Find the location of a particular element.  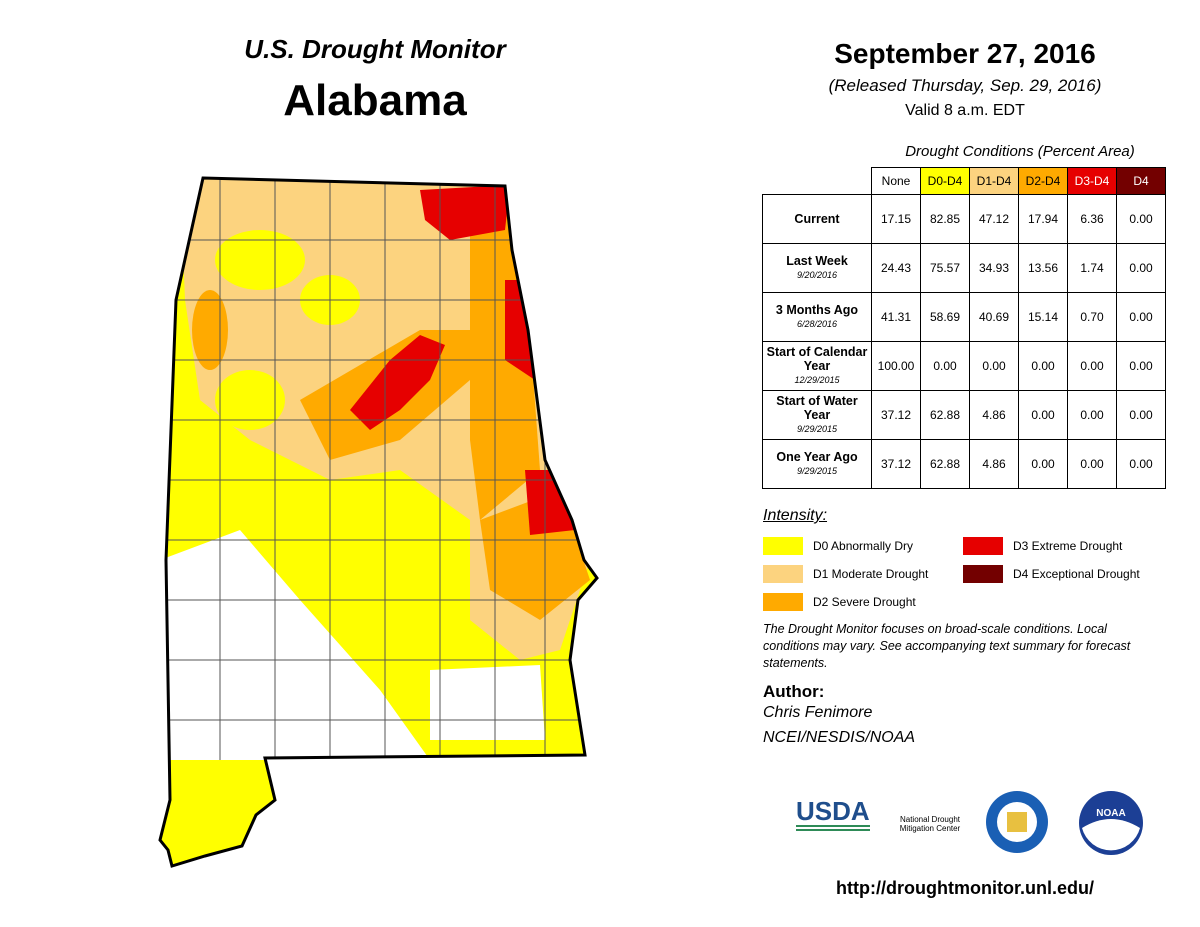

row-date: 12/29/2015 is located at coordinates (817, 380).